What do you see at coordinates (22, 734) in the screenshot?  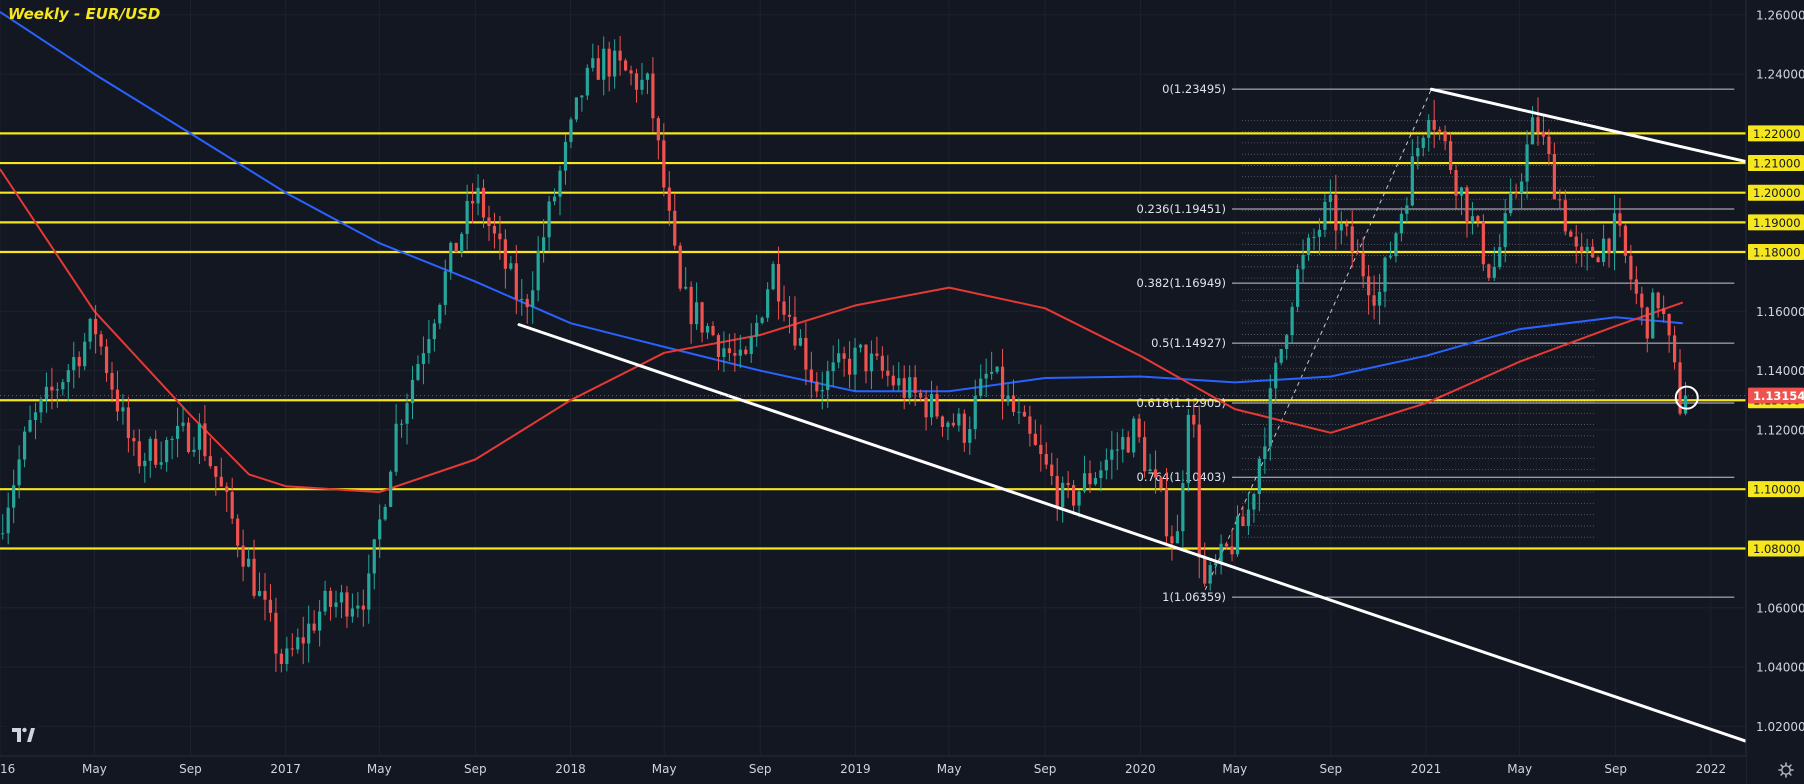 I see `tradingview-logo-icon` at bounding box center [22, 734].